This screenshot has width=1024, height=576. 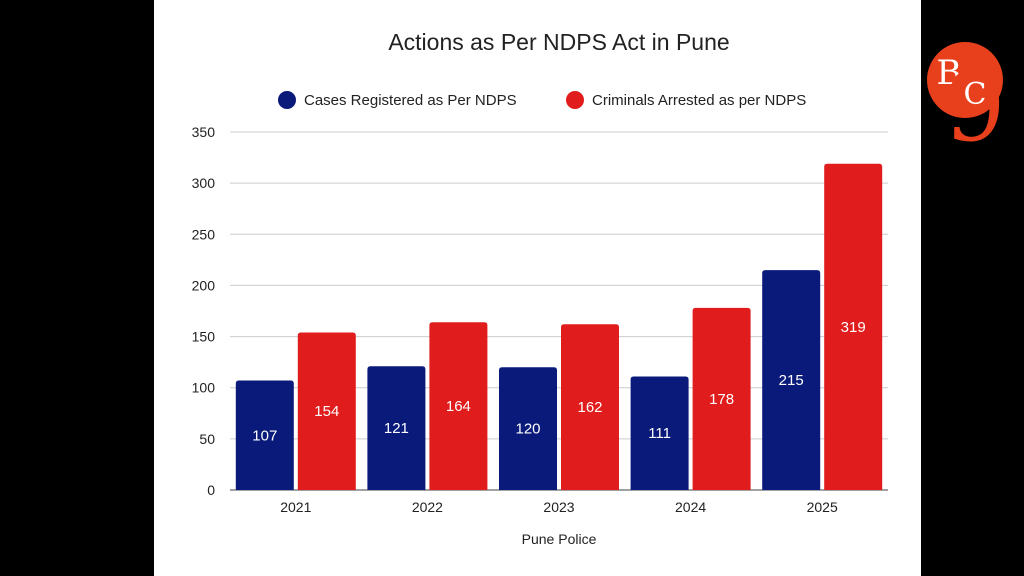 I want to click on data-label: 162, so click(x=589, y=407).